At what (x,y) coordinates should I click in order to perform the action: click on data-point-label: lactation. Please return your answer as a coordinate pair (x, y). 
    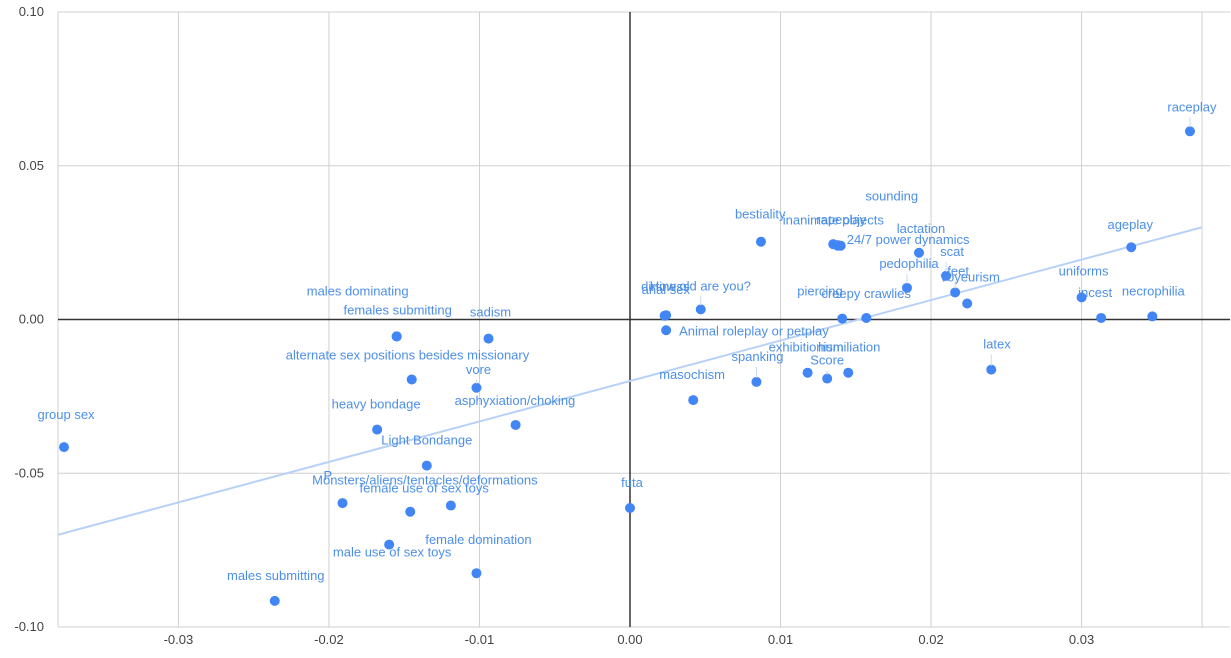
    Looking at the image, I should click on (921, 228).